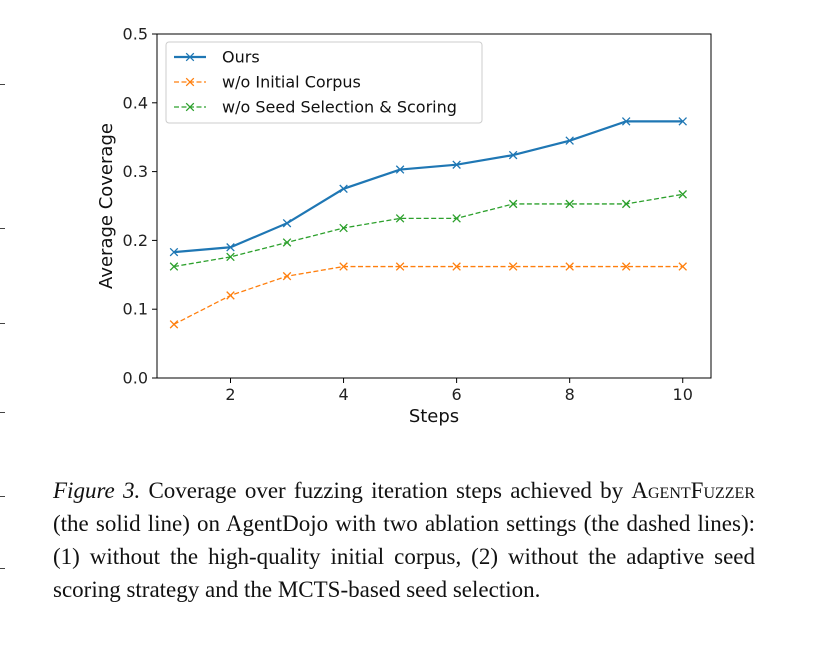 The width and height of the screenshot is (817, 669). I want to click on x-tick-label: 4, so click(343, 394).